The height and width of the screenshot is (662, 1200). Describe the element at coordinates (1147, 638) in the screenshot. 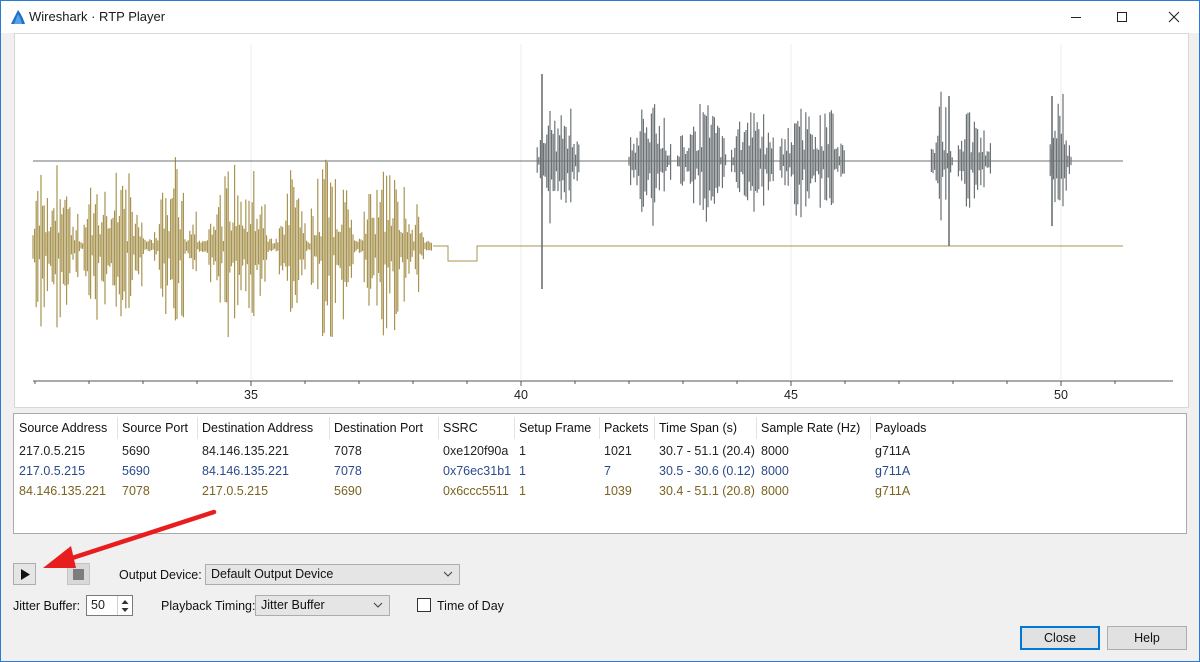

I see `help-button: Help` at that location.